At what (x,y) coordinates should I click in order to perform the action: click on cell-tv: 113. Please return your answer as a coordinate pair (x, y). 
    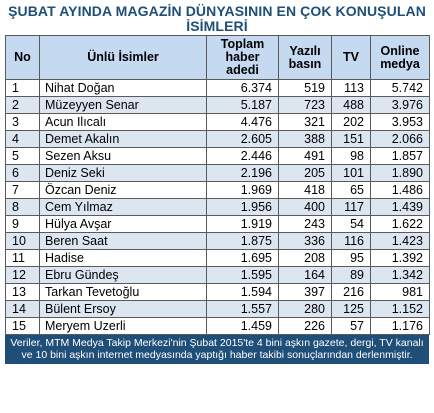
    Looking at the image, I should click on (351, 88).